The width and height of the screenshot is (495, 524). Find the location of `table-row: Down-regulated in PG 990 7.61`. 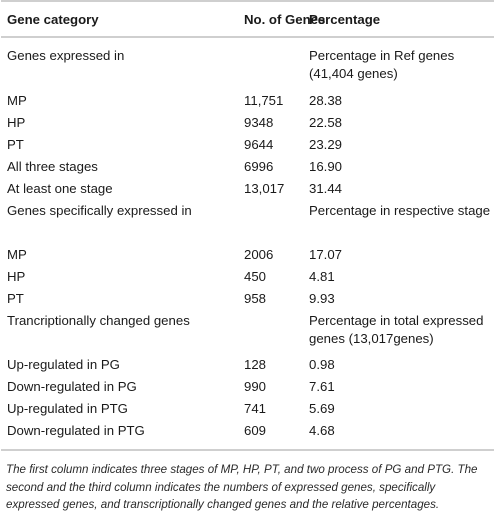

table-row: Down-regulated in PG 990 7.61 is located at coordinates (247, 386).